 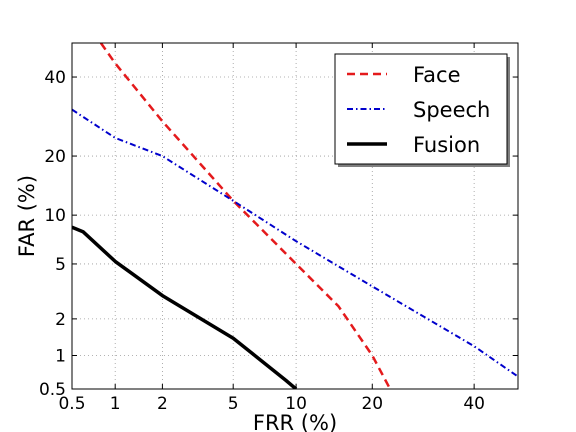 What do you see at coordinates (446, 145) in the screenshot?
I see `legend-label-fusion: Fusion` at bounding box center [446, 145].